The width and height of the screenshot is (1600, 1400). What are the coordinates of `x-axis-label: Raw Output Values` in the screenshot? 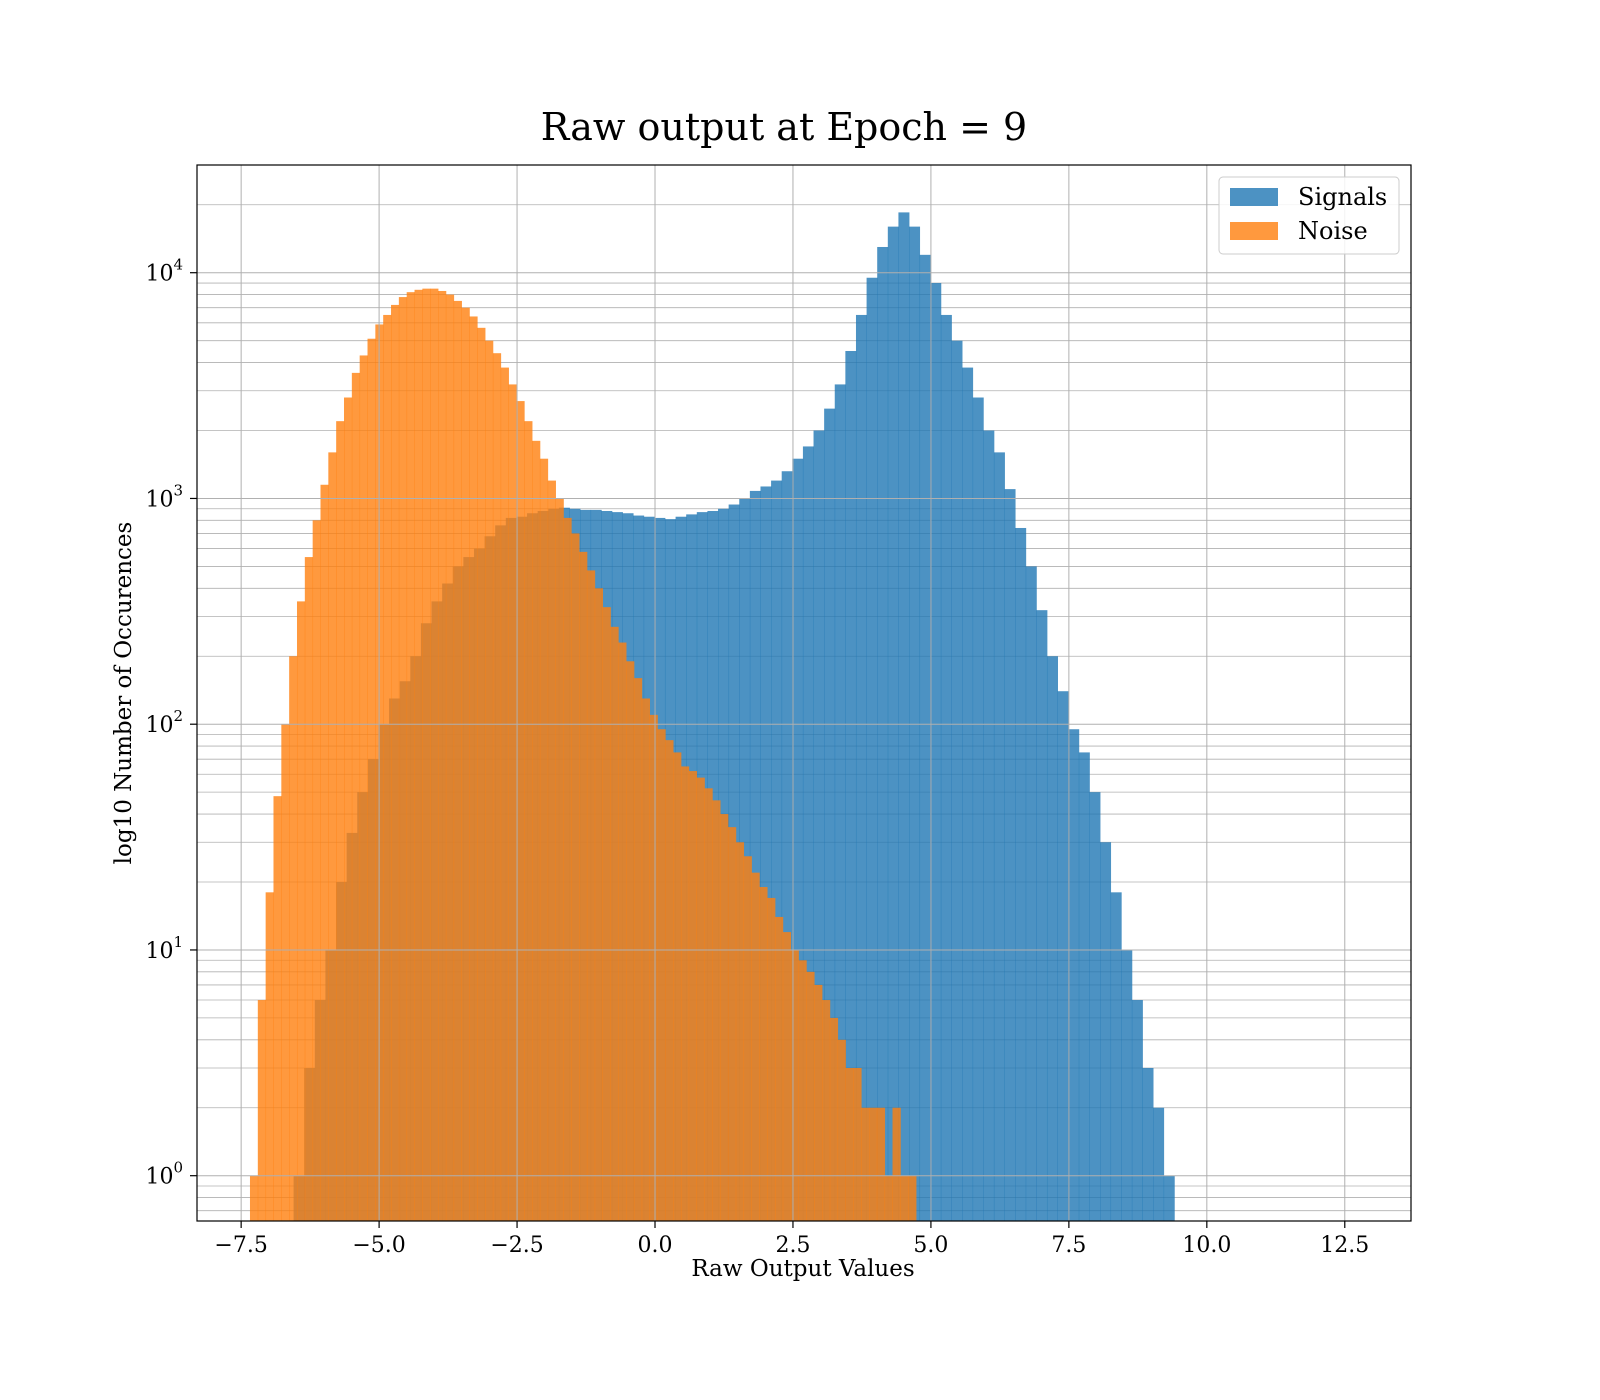 It's located at (802, 1269).